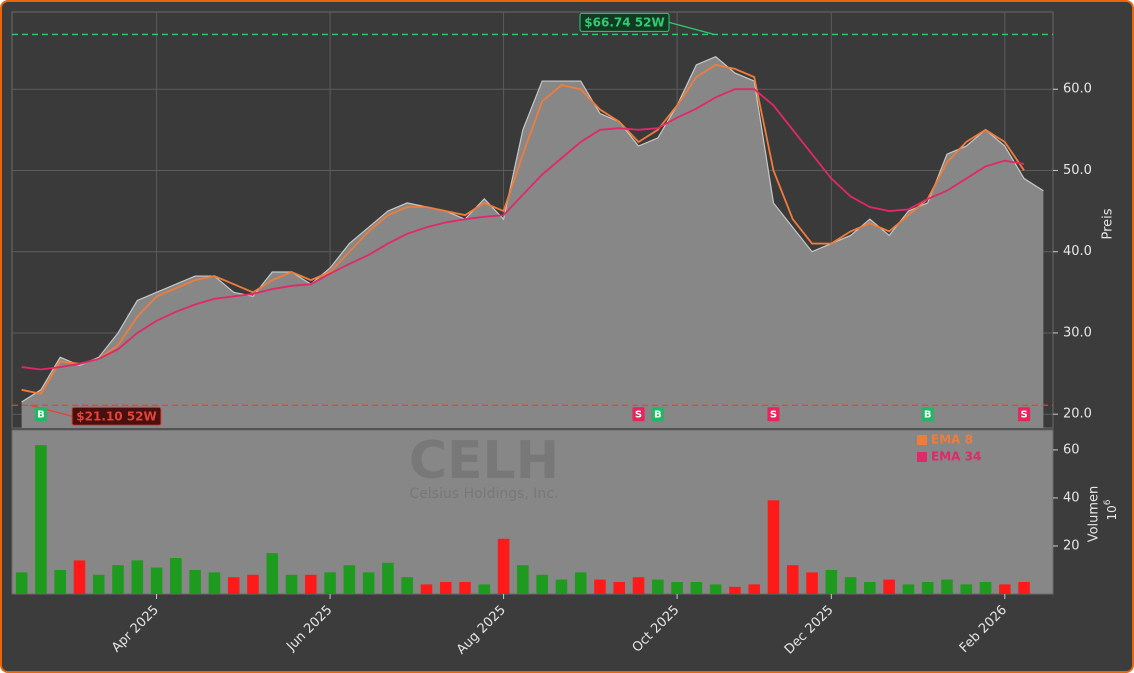 This screenshot has height=673, width=1134. Describe the element at coordinates (1077, 251) in the screenshot. I see `y-tick-label: 40.0` at that location.